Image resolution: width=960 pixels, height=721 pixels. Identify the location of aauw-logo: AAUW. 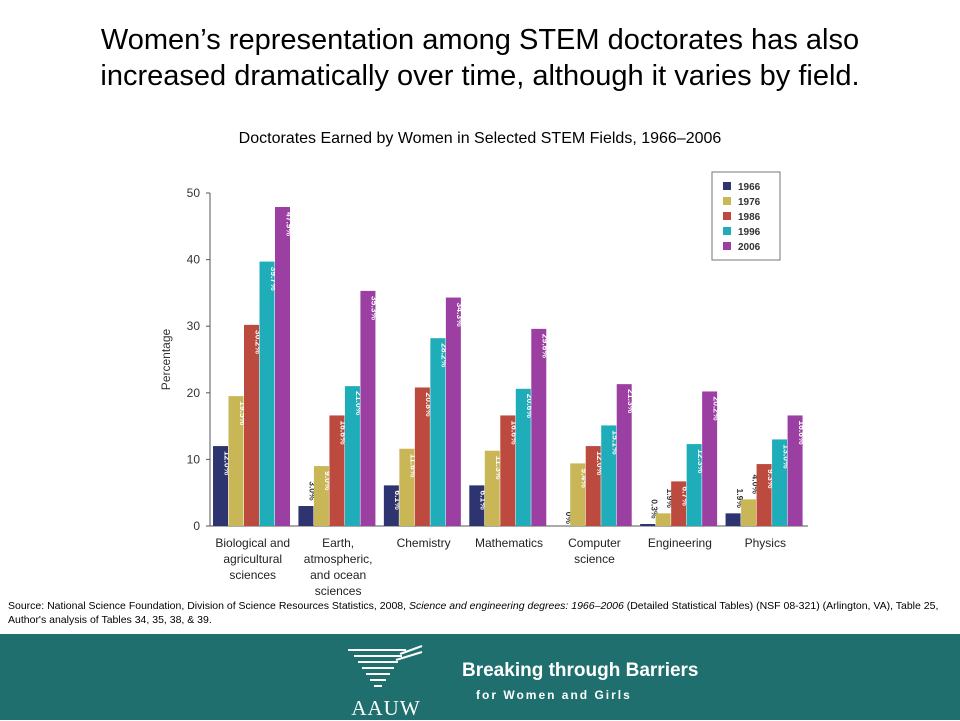
(386, 682).